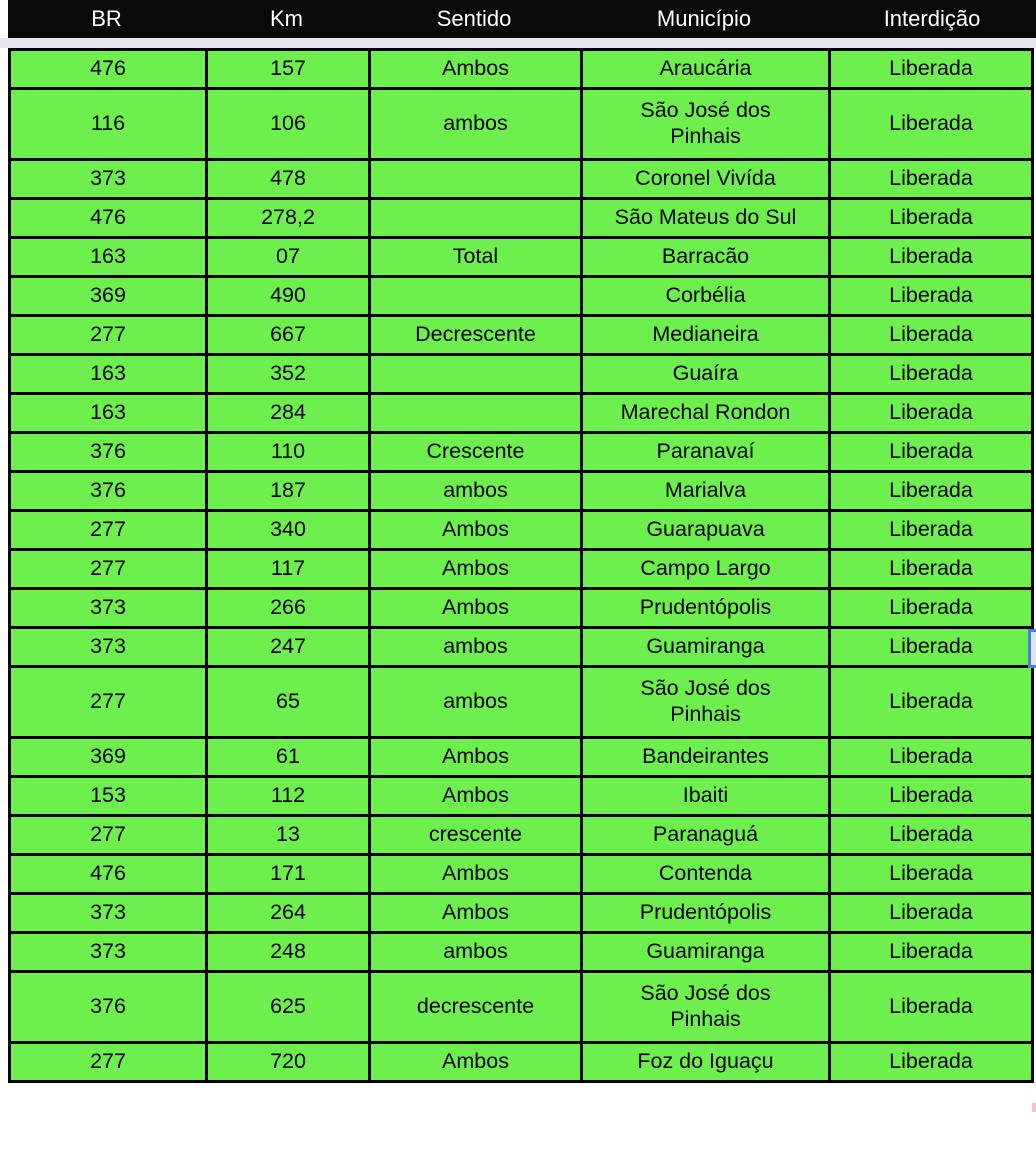  What do you see at coordinates (288, 374) in the screenshot?
I see `cell-km: 352` at bounding box center [288, 374].